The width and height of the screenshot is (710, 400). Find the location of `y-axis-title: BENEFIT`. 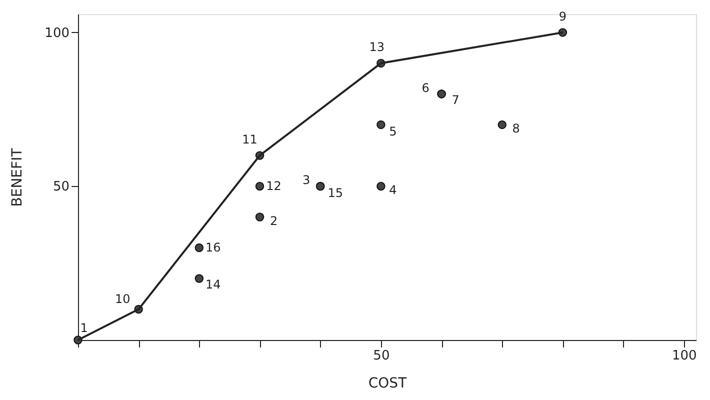

y-axis-title: BENEFIT is located at coordinates (18, 177).